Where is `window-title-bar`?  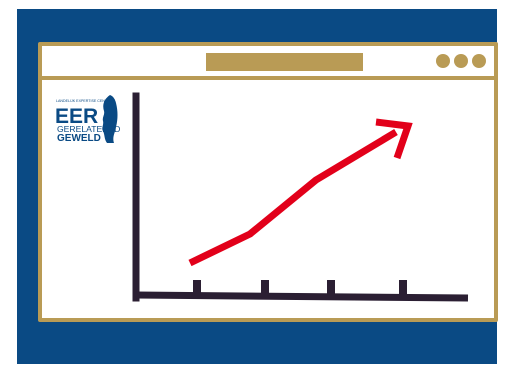 window-title-bar is located at coordinates (268, 63).